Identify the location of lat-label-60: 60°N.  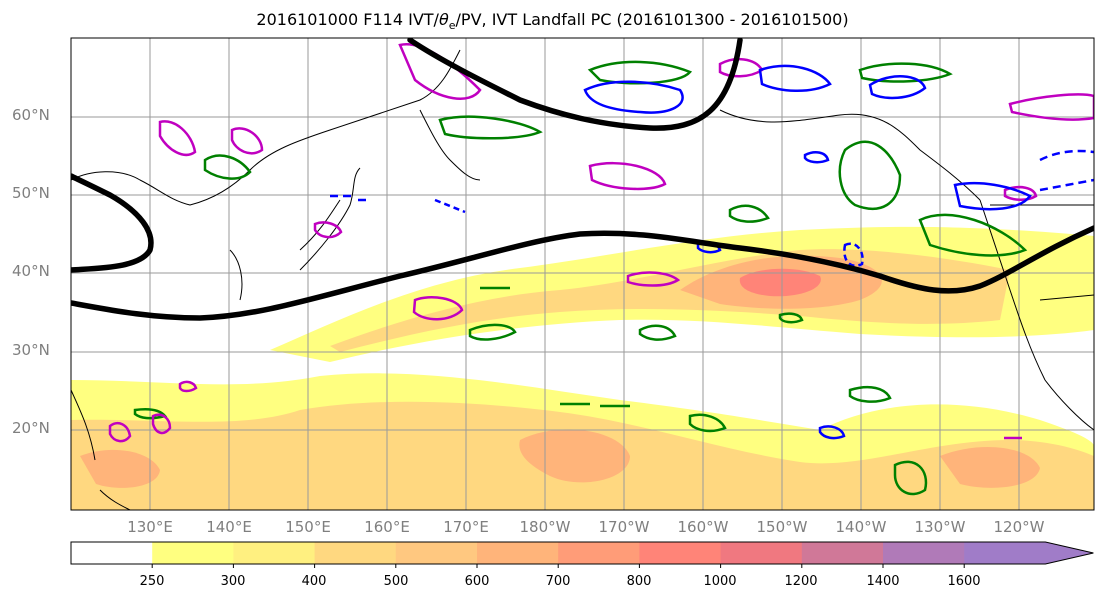
(31, 115).